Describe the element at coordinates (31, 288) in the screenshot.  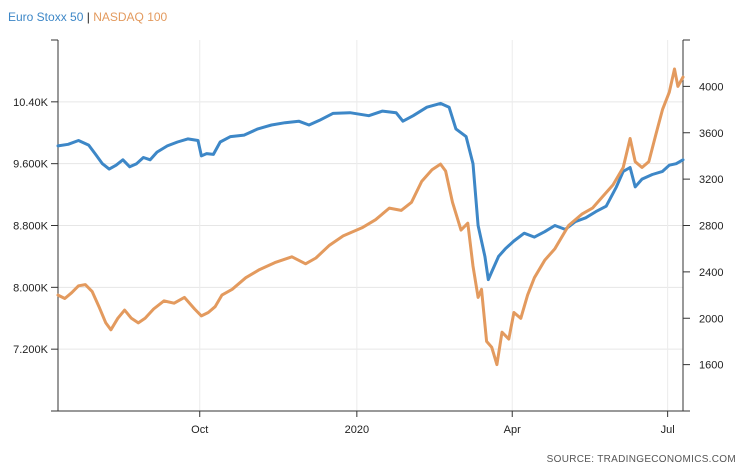
I see `left-axis-tick-label: 8.000K` at that location.